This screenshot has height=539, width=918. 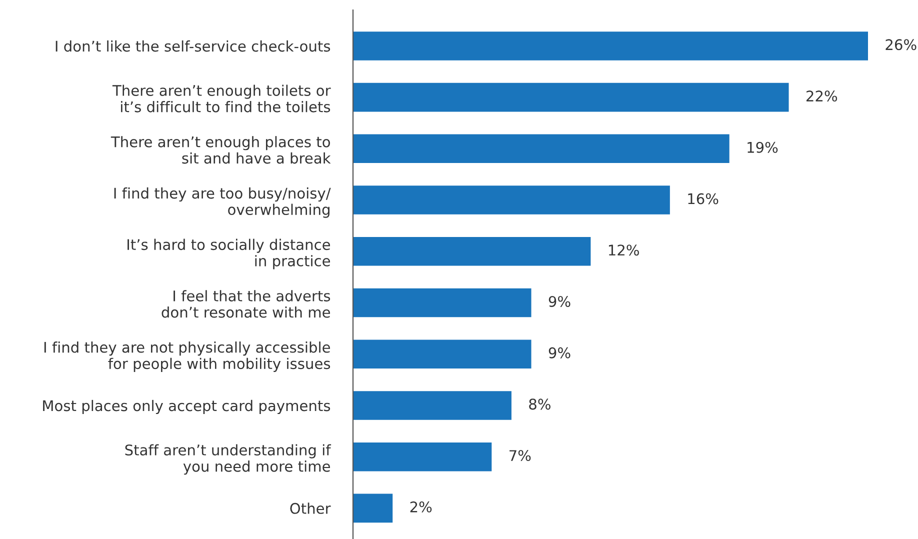 What do you see at coordinates (186, 407) in the screenshot?
I see `y-tick-label: Most places only accept card payments` at bounding box center [186, 407].